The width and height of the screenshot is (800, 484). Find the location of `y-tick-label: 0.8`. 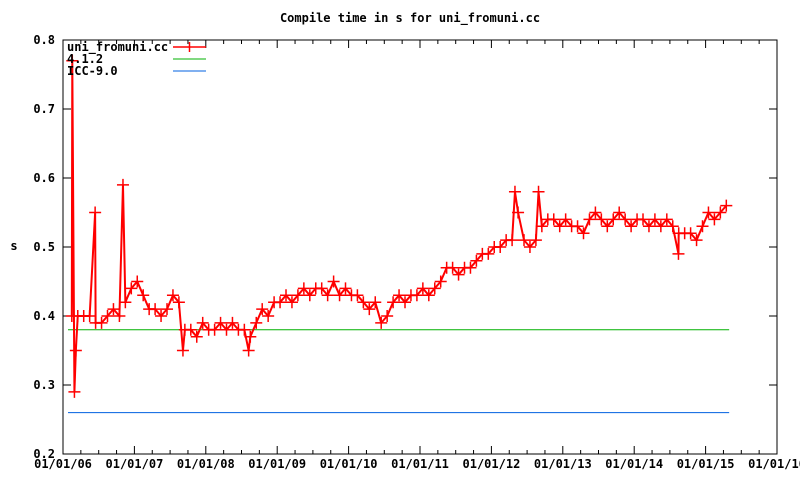

y-tick-label: 0.8 is located at coordinates (44, 40).